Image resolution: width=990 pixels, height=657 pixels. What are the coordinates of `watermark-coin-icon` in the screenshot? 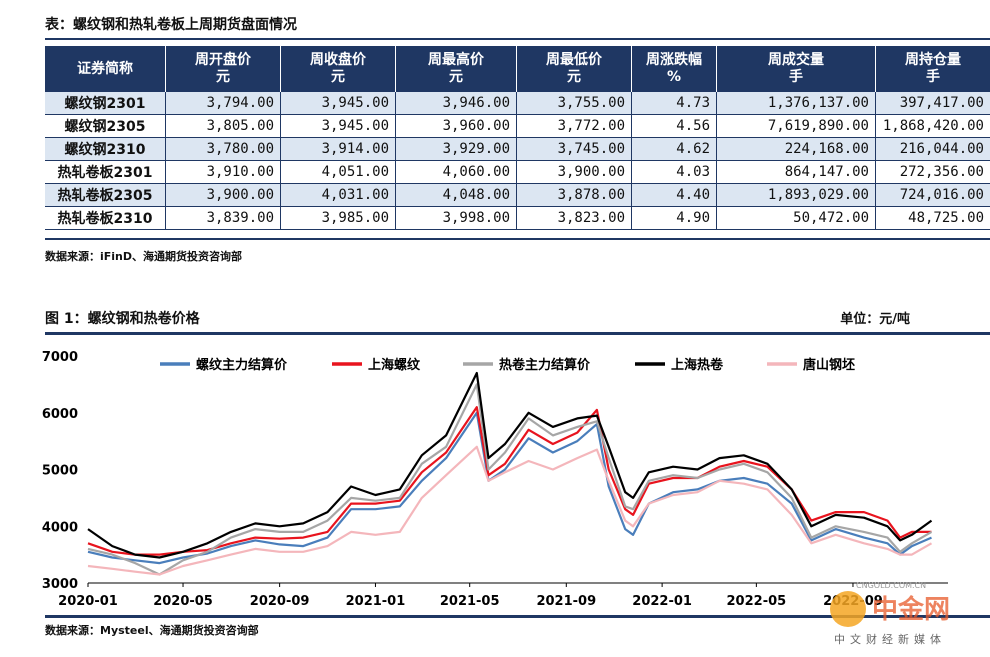 It's located at (848, 609).